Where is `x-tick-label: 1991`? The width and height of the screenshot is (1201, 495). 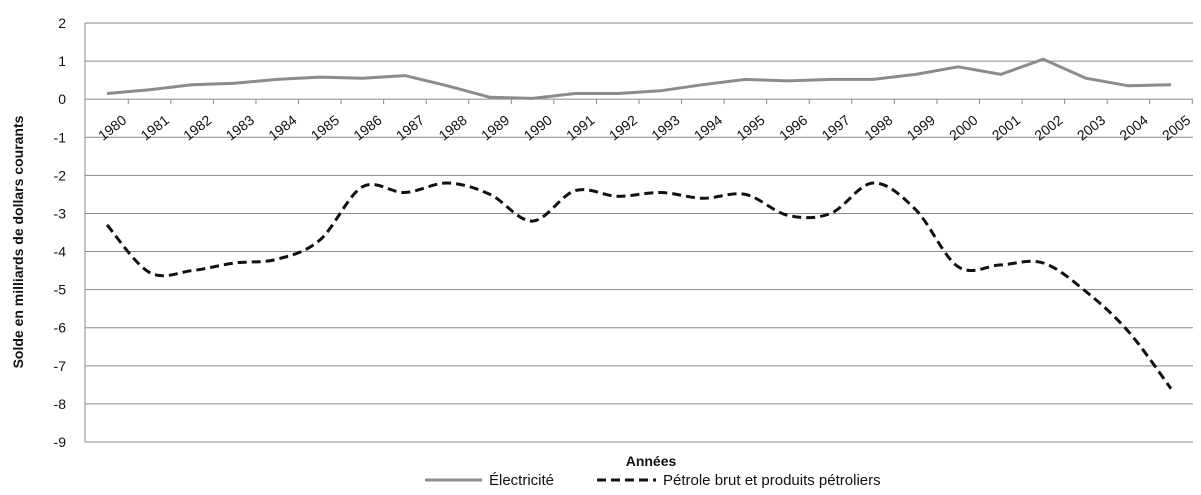 x-tick-label: 1991 is located at coordinates (580, 128).